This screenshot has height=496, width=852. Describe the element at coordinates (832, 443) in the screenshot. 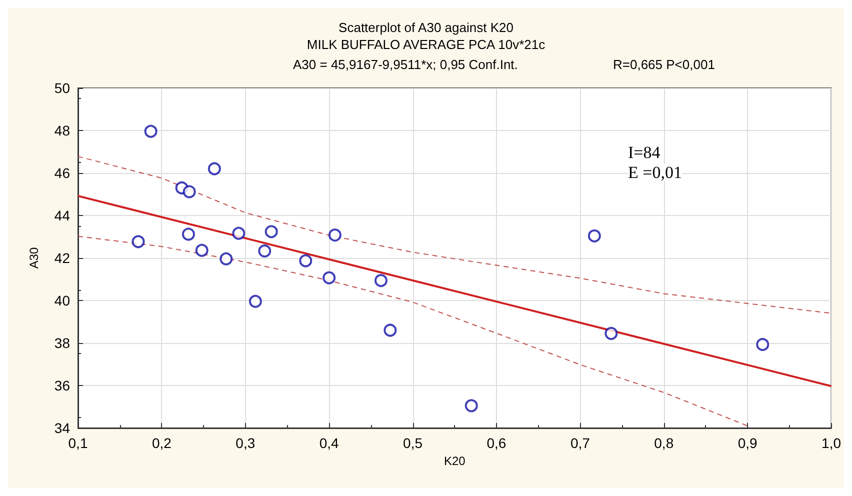

I see `x-tick-label: 1,0` at that location.